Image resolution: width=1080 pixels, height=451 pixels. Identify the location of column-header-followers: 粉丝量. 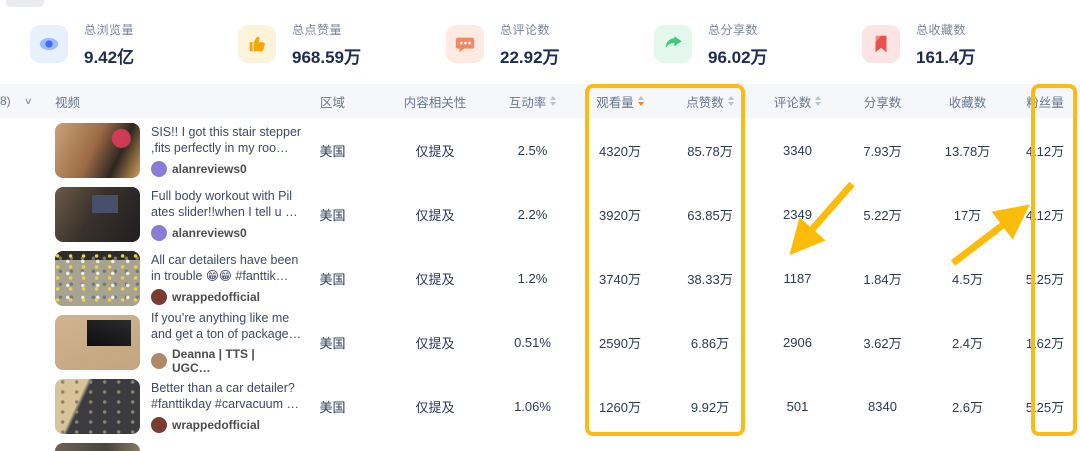
(1045, 102).